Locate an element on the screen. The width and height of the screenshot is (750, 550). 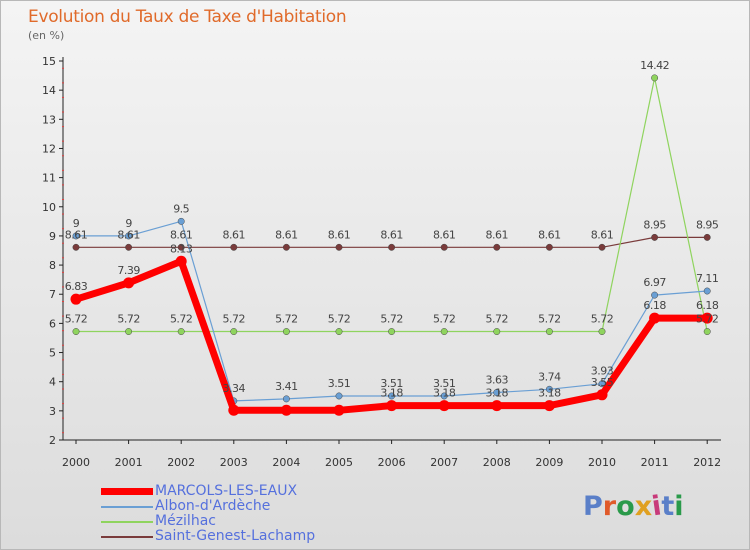
logo-letter: P is located at coordinates (593, 506).